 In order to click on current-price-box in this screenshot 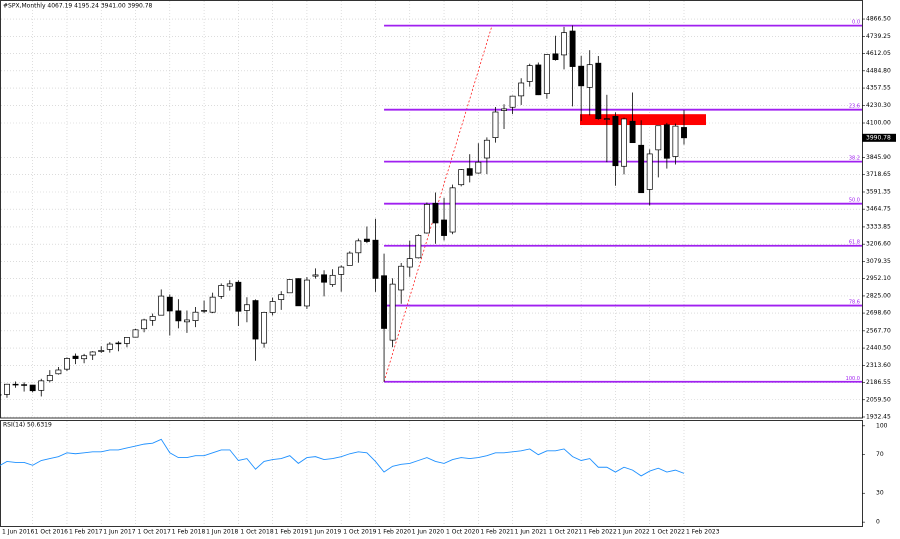, I will do `click(879, 137)`.